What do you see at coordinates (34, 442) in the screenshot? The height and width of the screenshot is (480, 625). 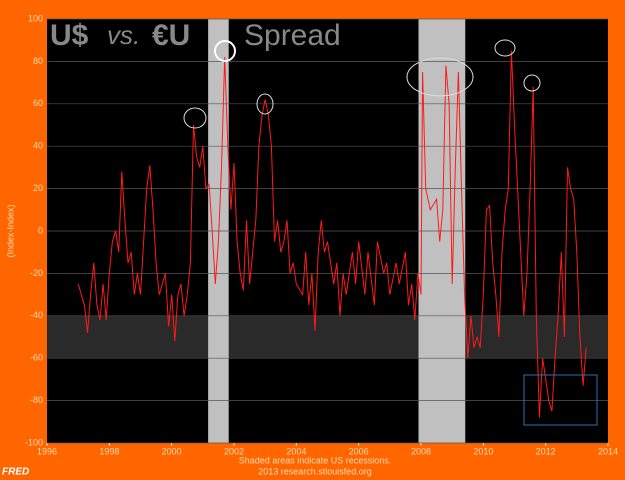 I see `y-tick-label: -100` at bounding box center [34, 442].